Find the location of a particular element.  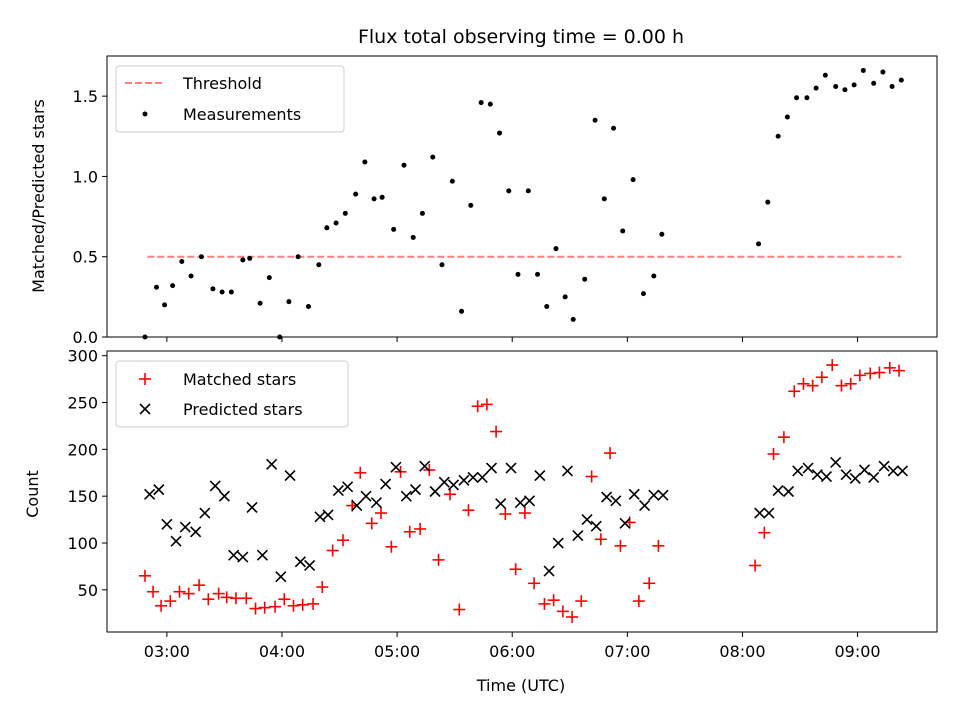

x-tick-label-1: 04:00 is located at coordinates (282, 651).